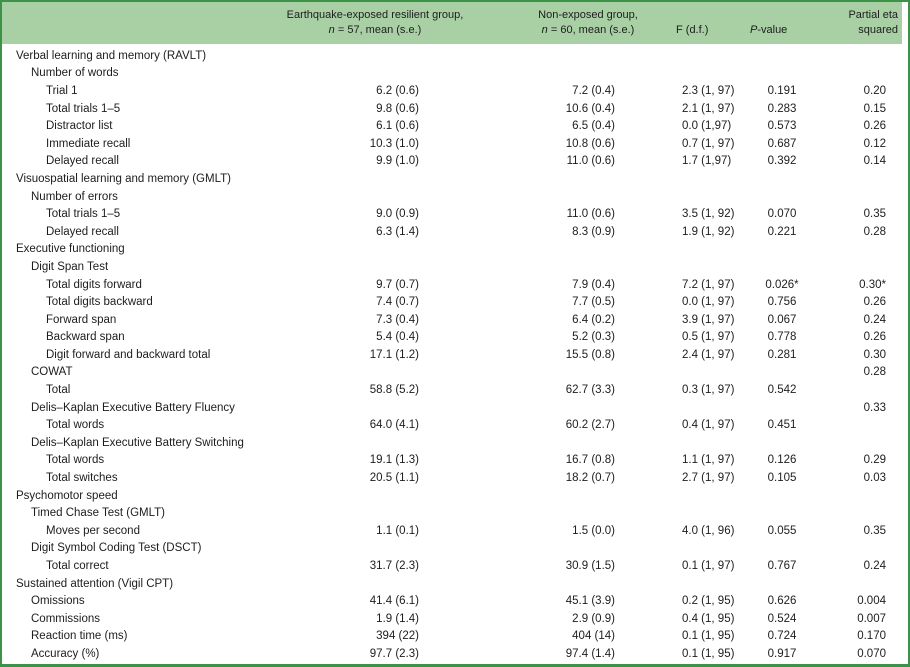  What do you see at coordinates (79, 126) in the screenshot?
I see `row-label: Distractor list` at bounding box center [79, 126].